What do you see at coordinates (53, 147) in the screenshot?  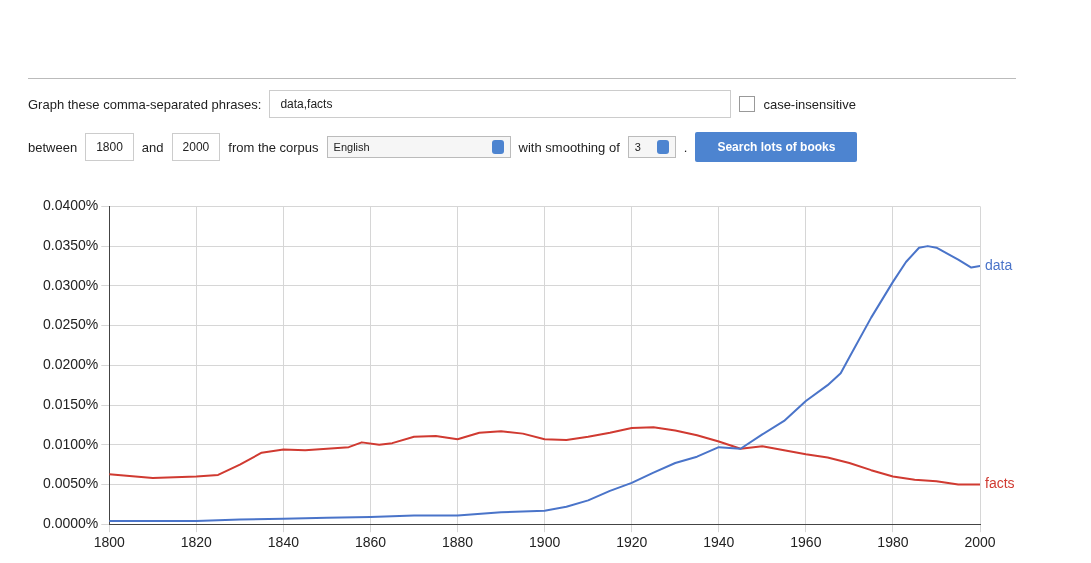 I see `text: between` at bounding box center [53, 147].